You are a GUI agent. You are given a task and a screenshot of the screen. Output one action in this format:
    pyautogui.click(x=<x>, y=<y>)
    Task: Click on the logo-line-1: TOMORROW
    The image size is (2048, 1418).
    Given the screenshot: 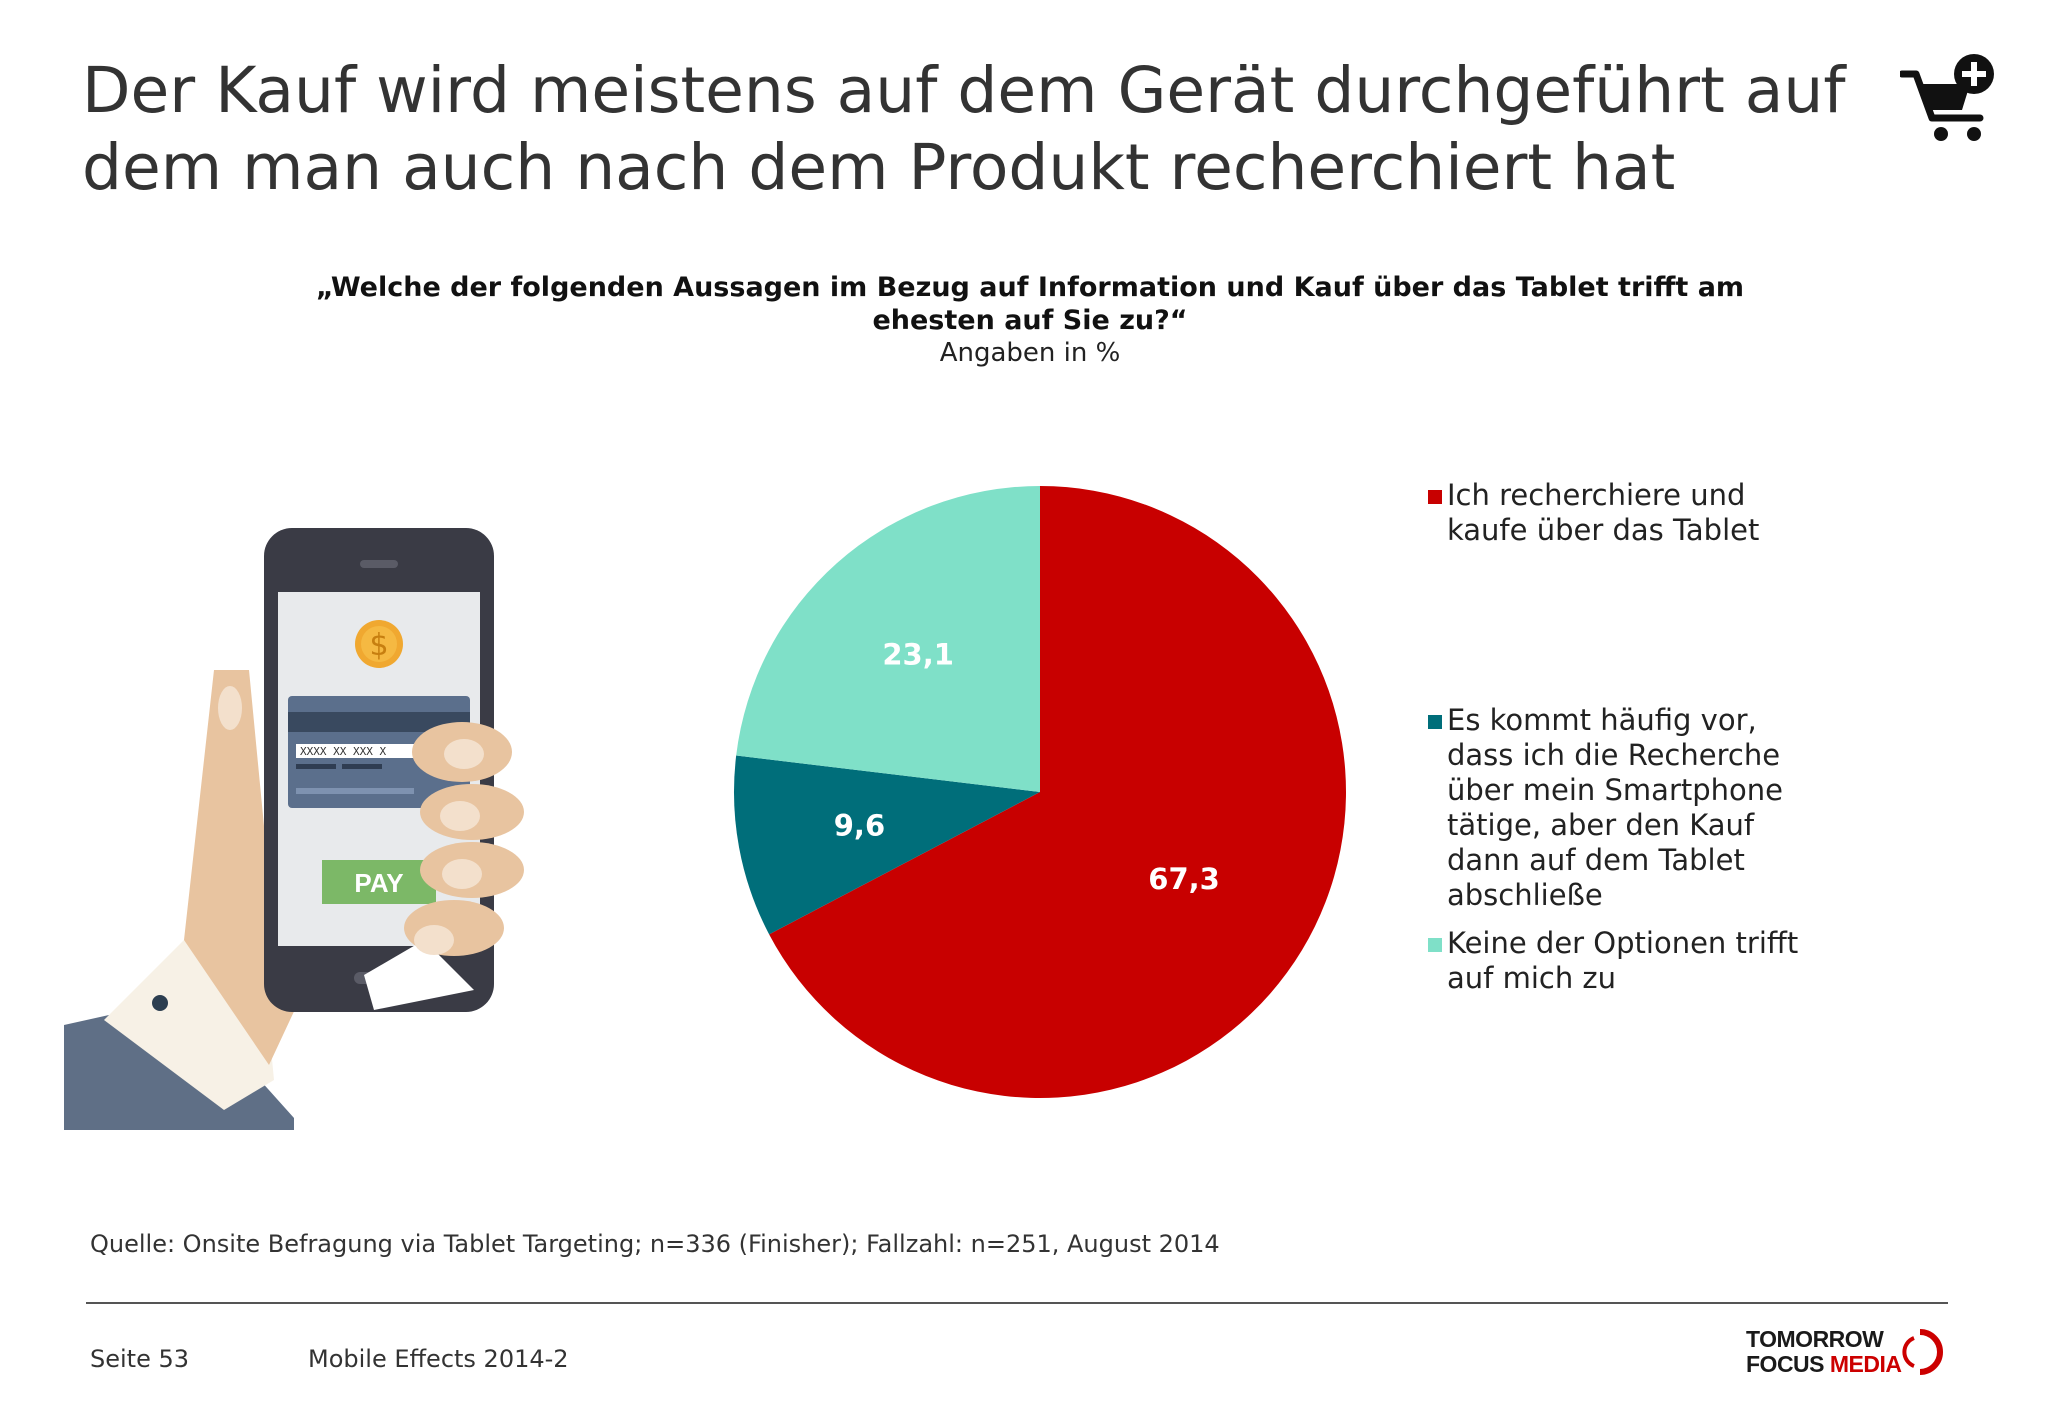 What is the action you would take?
    pyautogui.click(x=1815, y=1339)
    